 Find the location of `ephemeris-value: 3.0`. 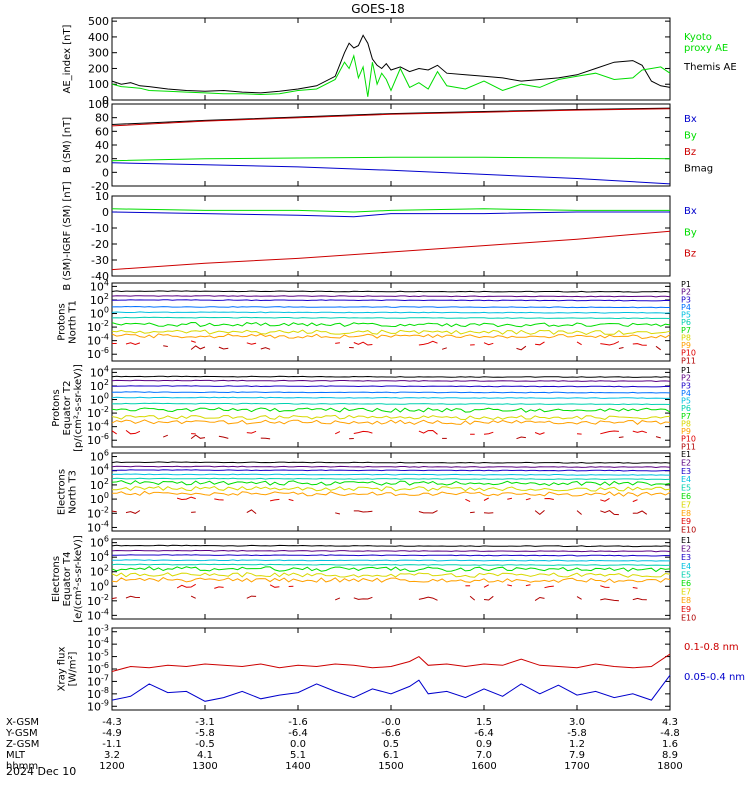

ephemeris-value: 3.0 is located at coordinates (577, 722).